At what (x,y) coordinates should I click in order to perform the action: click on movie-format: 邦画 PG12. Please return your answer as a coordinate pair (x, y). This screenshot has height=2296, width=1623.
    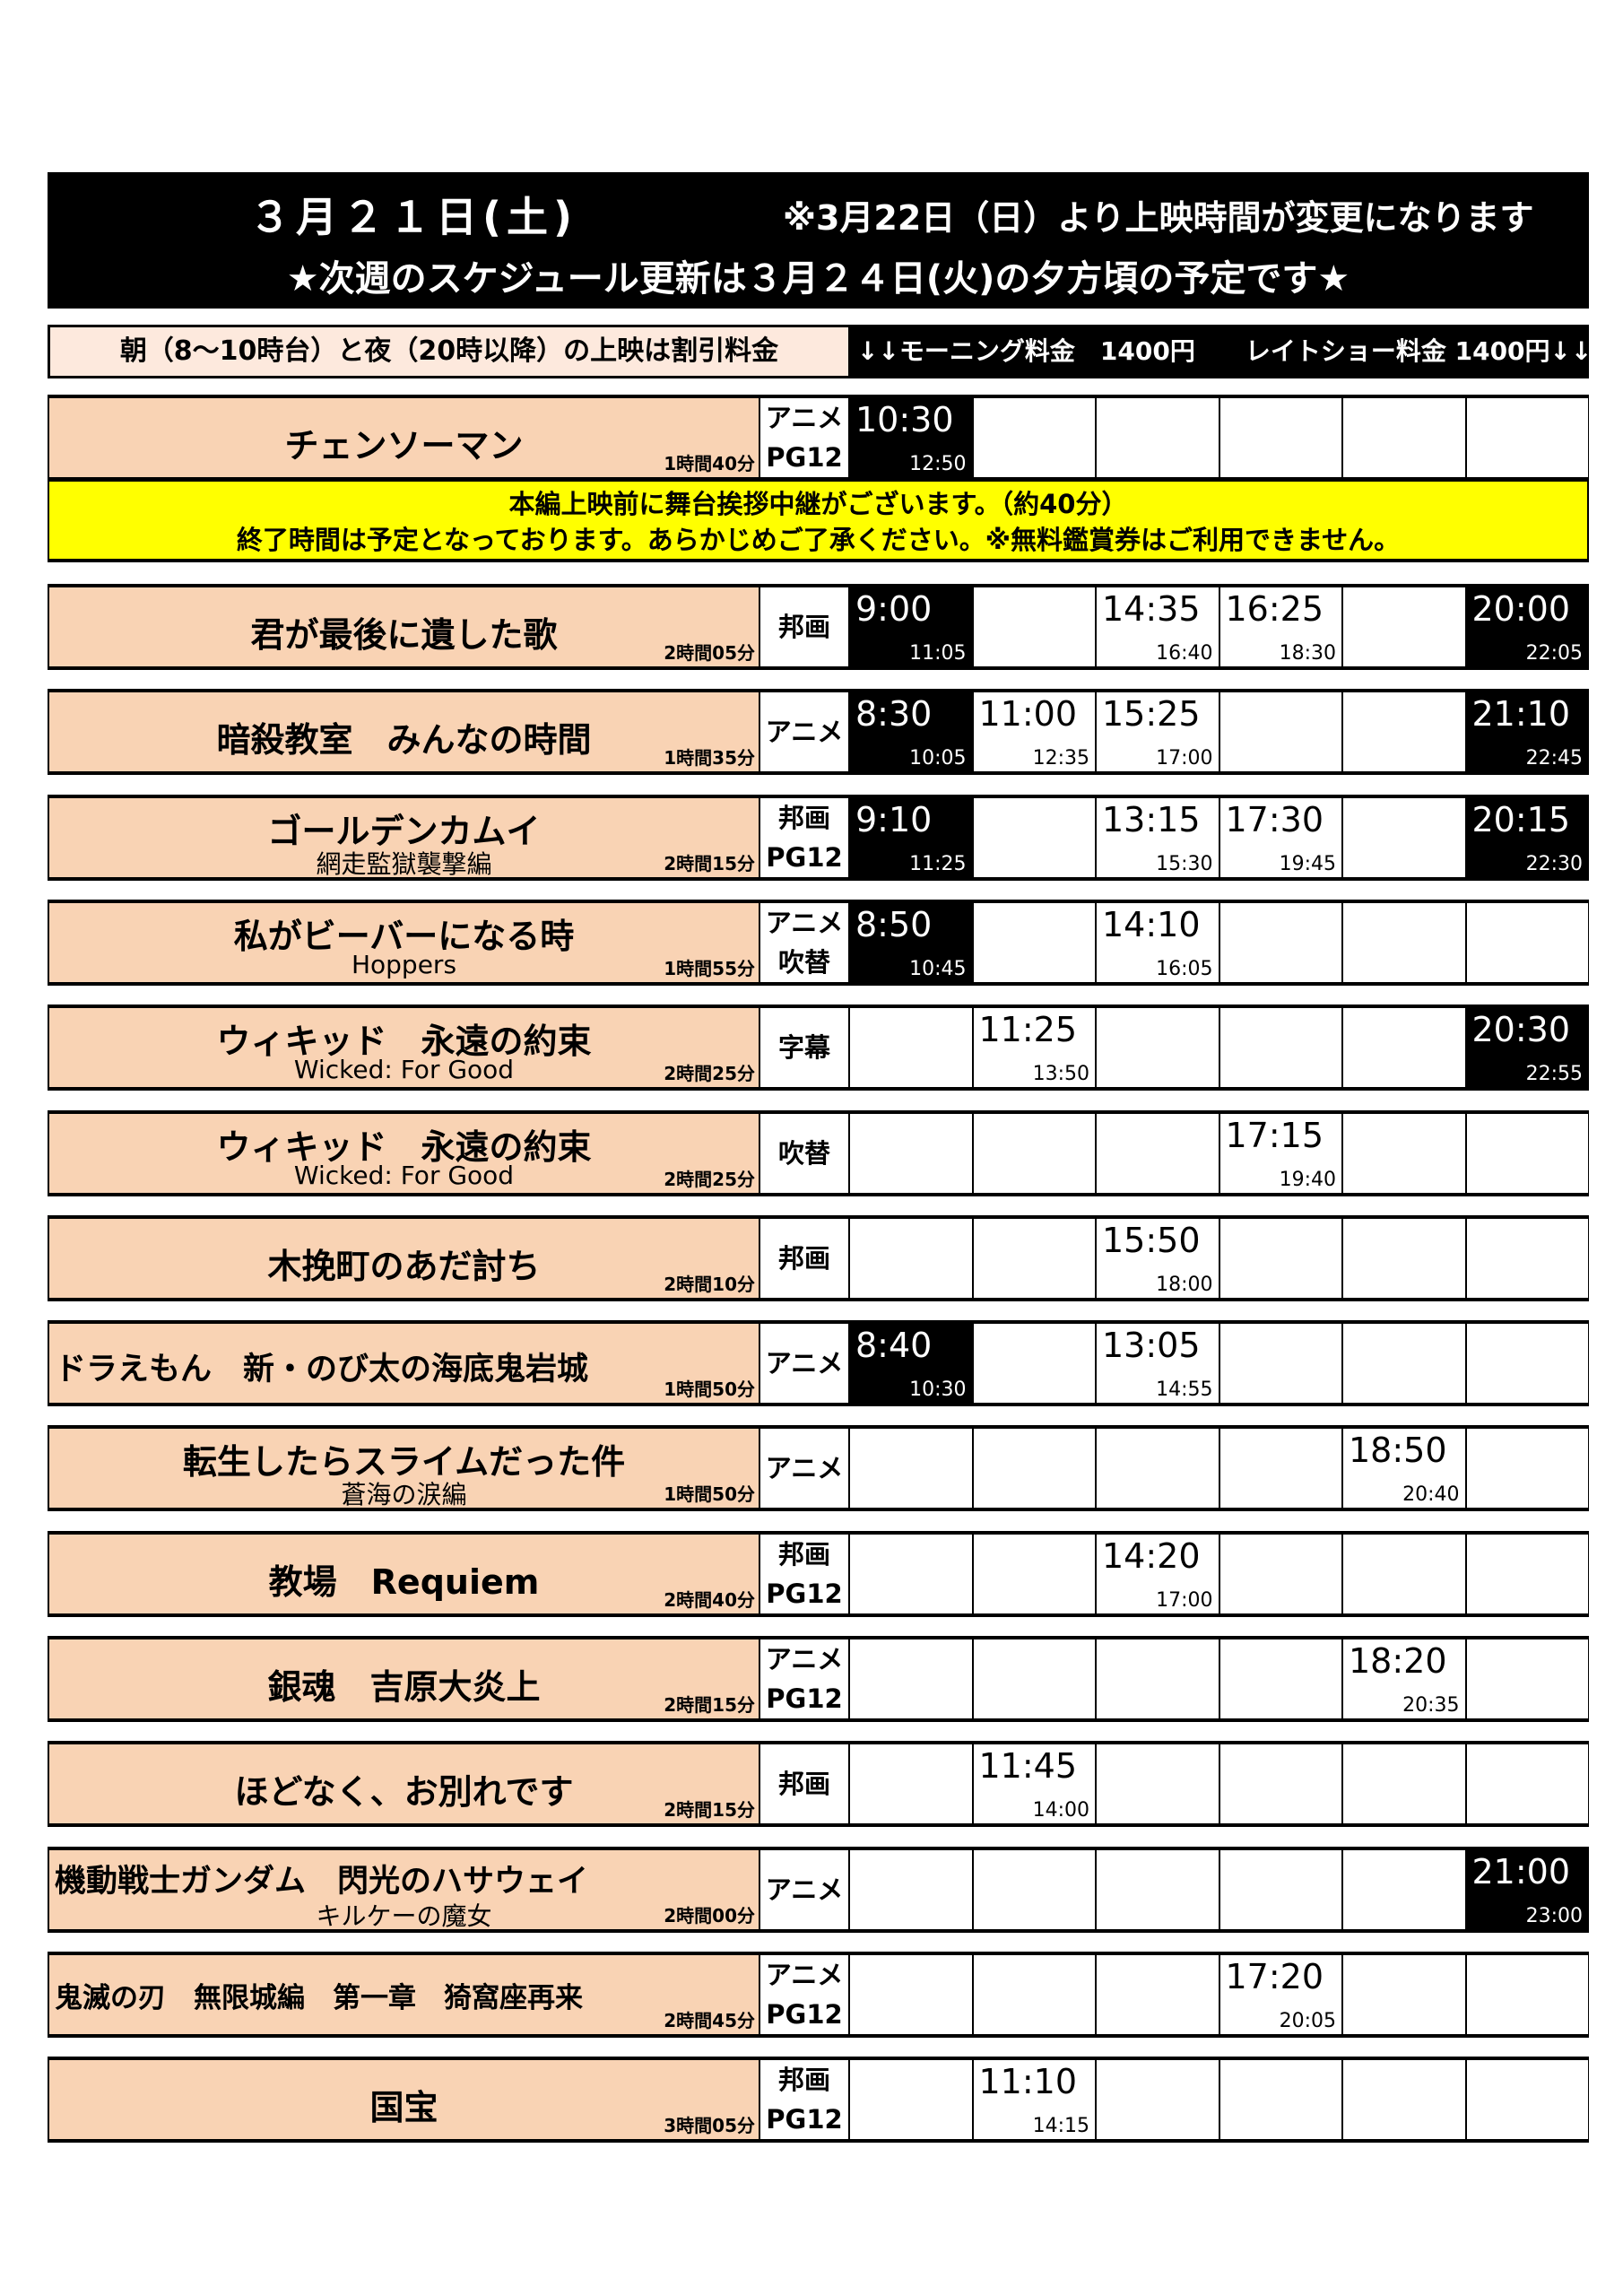
    Looking at the image, I should click on (804, 837).